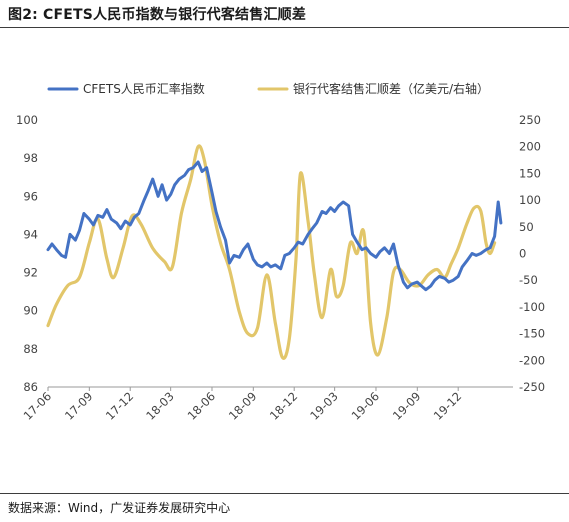  I want to click on y-left-tick-label: 96, so click(30, 196).